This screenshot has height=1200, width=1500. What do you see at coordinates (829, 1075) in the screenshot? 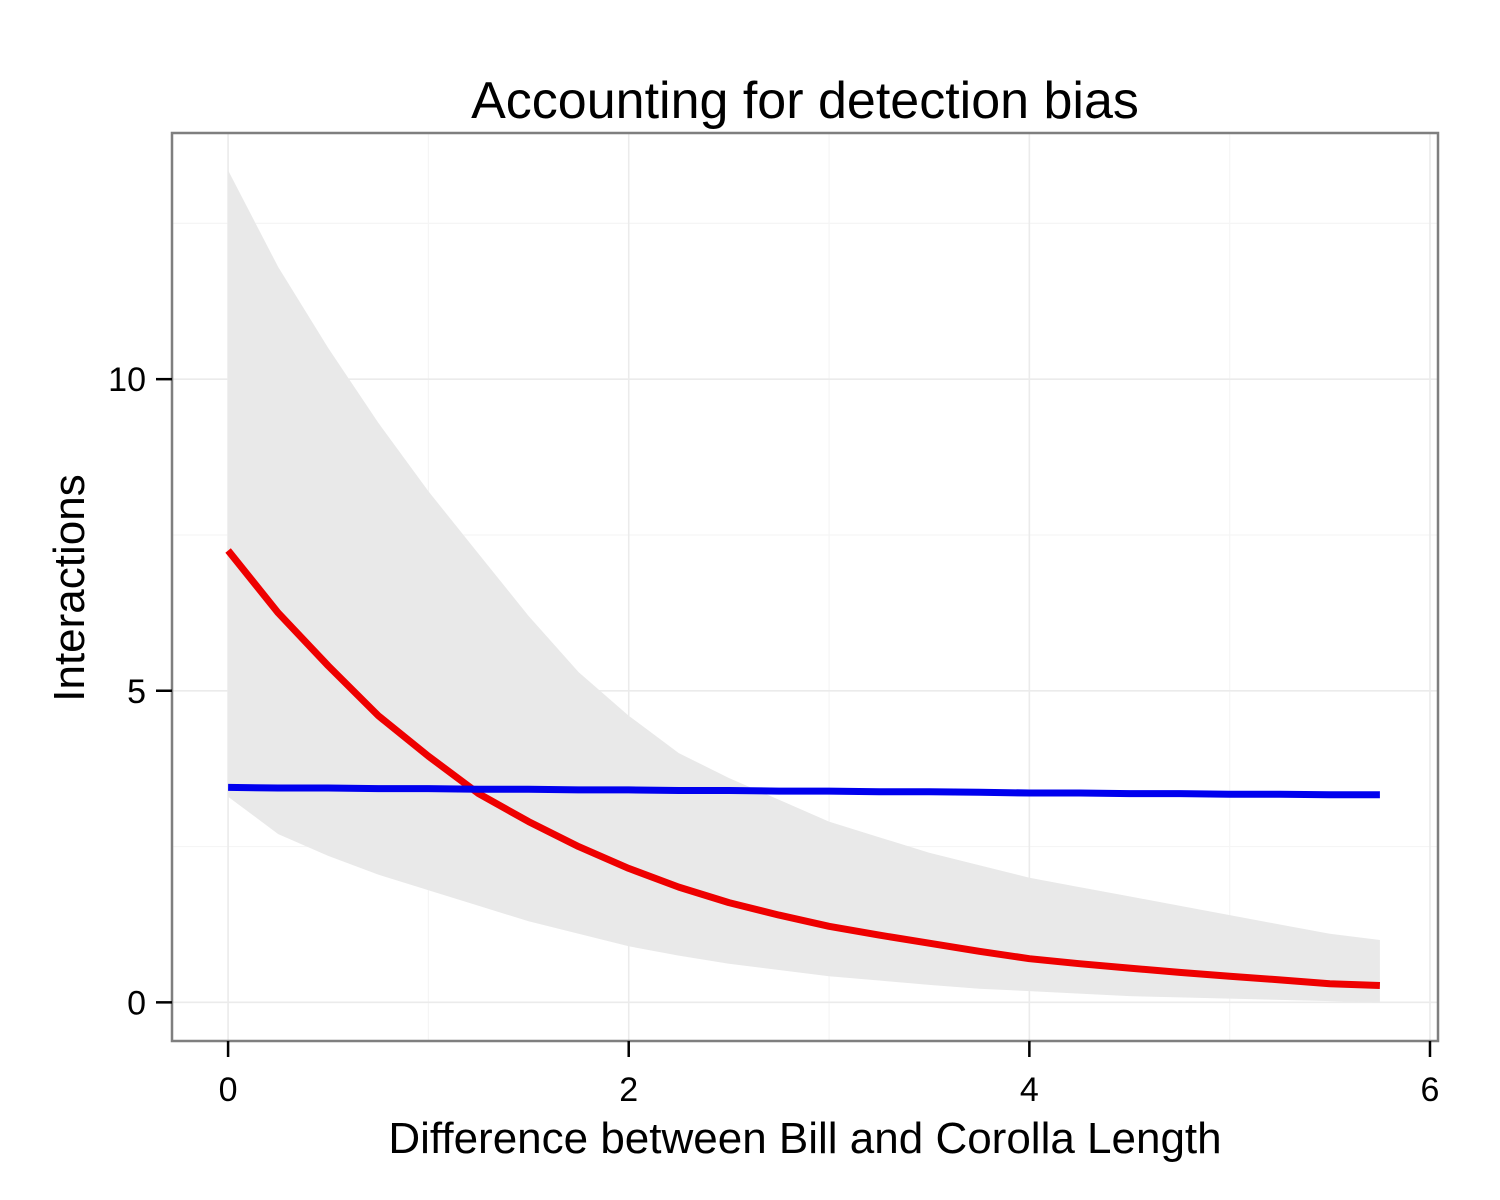
I see `x-axis: 0 2 4 6` at bounding box center [829, 1075].